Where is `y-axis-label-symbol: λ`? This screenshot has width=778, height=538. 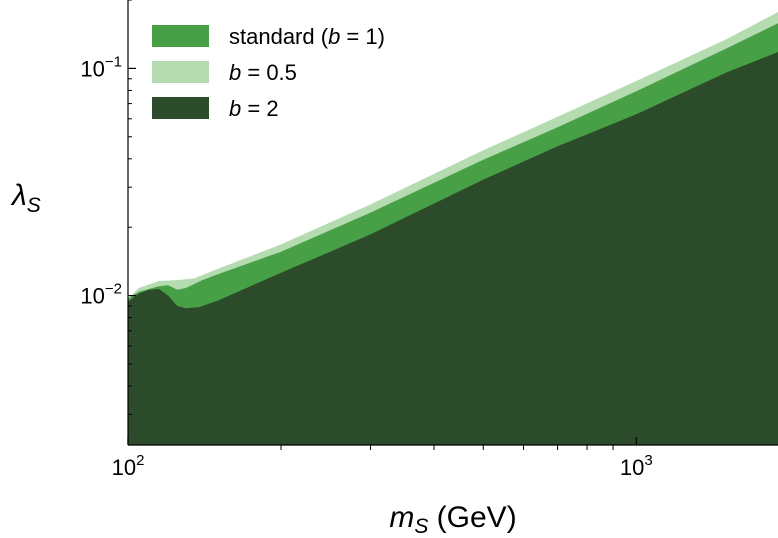
y-axis-label-symbol: λ is located at coordinates (18, 195).